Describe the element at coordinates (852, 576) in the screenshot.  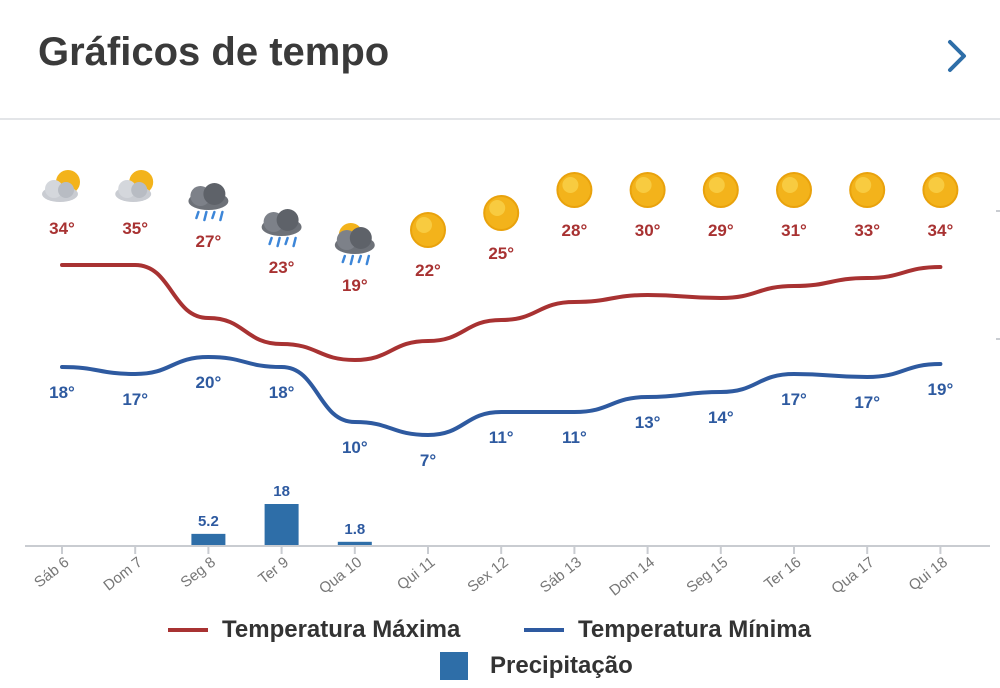
I see `x-tick-label: Qua 17` at that location.